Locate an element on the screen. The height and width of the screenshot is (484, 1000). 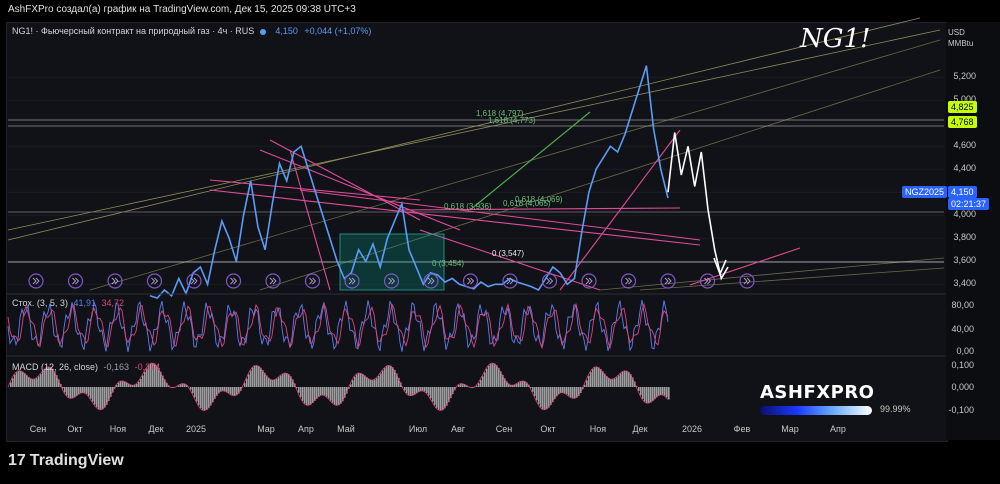
tradingview-logo: 17 TradingView is located at coordinates (66, 461).